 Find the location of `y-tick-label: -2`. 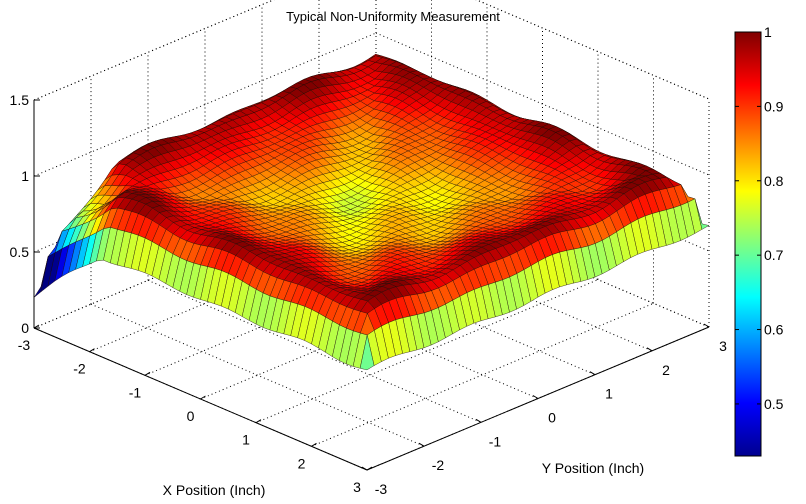

y-tick-label: -2 is located at coordinates (438, 465).